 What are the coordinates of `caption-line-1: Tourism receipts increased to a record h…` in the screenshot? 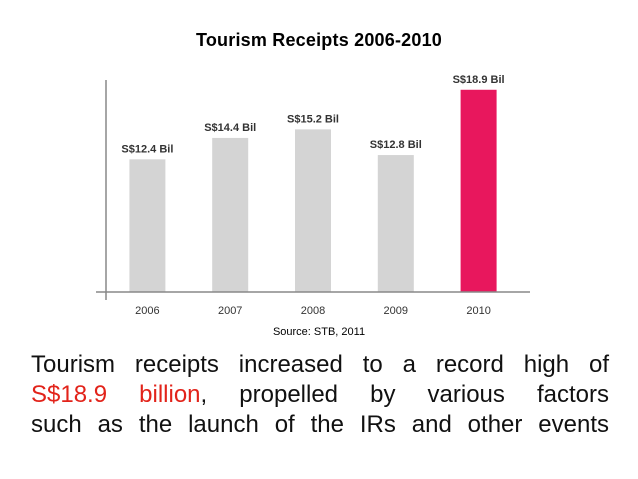 It's located at (320, 364).